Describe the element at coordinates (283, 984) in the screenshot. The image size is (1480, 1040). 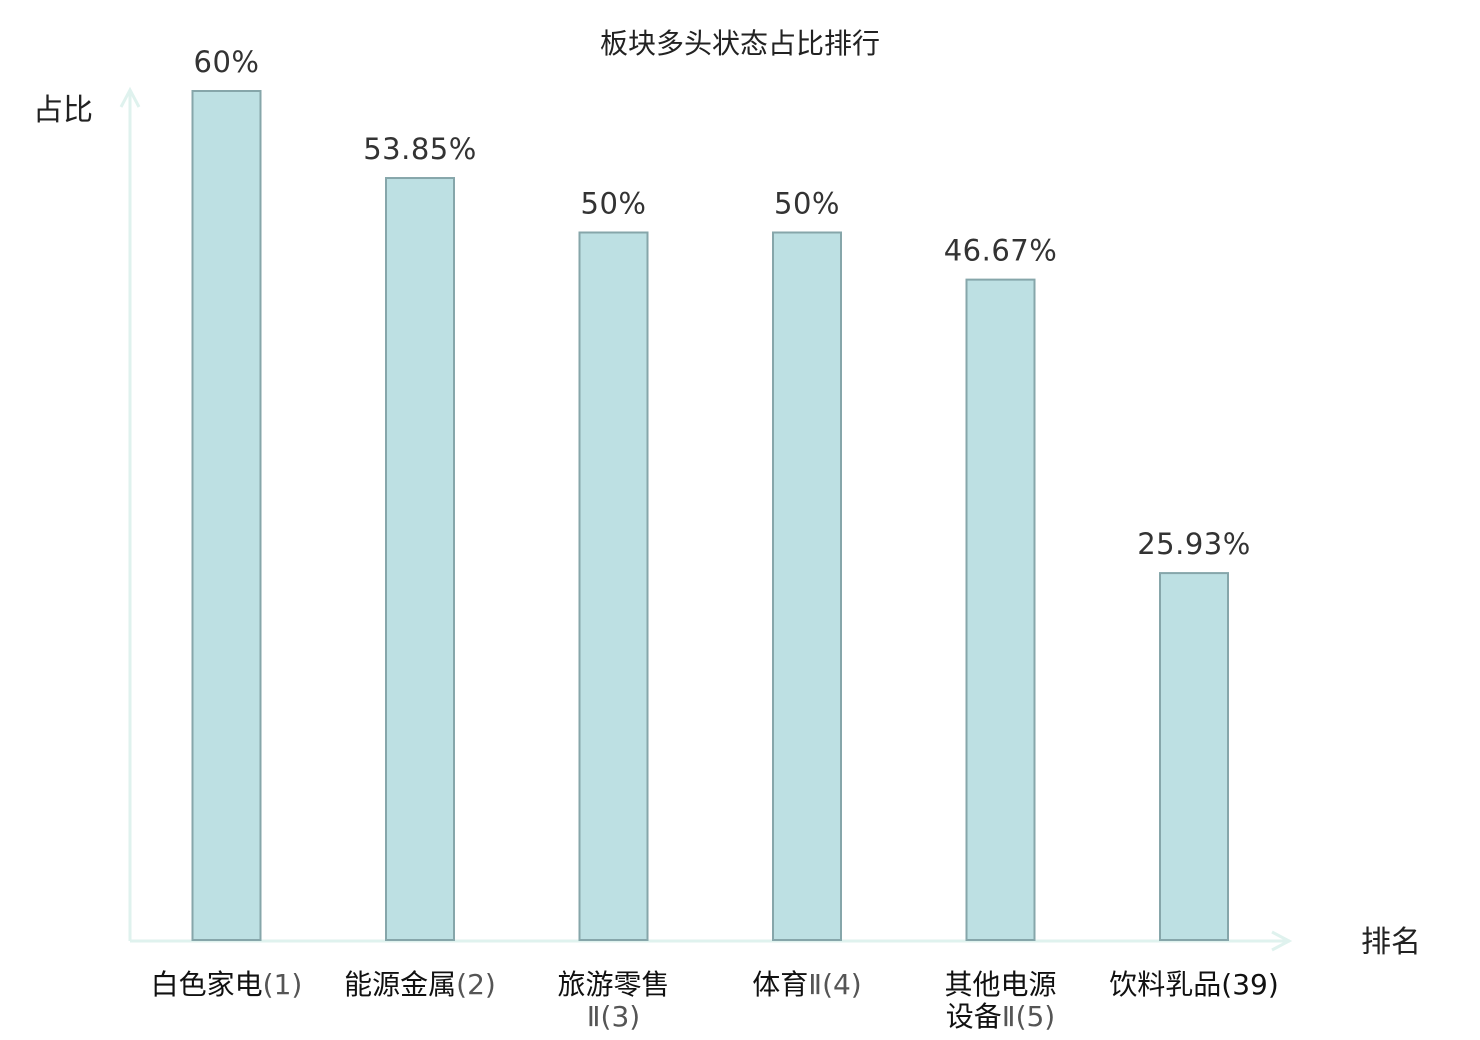
I see `category-rank: (1)` at that location.